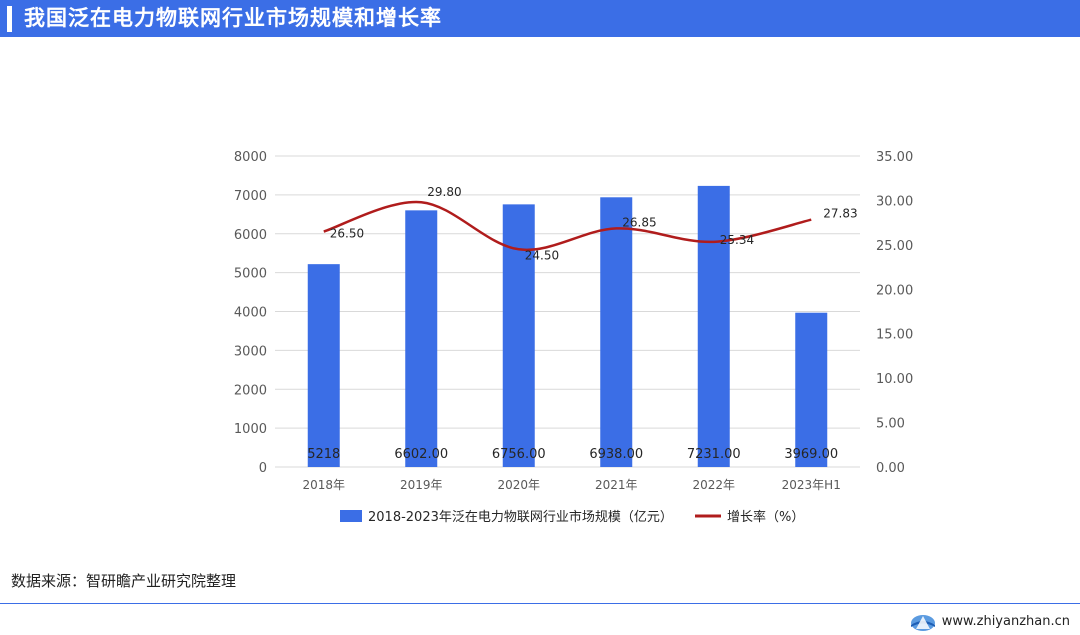 The width and height of the screenshot is (1080, 635). What do you see at coordinates (421, 454) in the screenshot?
I see `bar-data-label: 6602.00` at bounding box center [421, 454].